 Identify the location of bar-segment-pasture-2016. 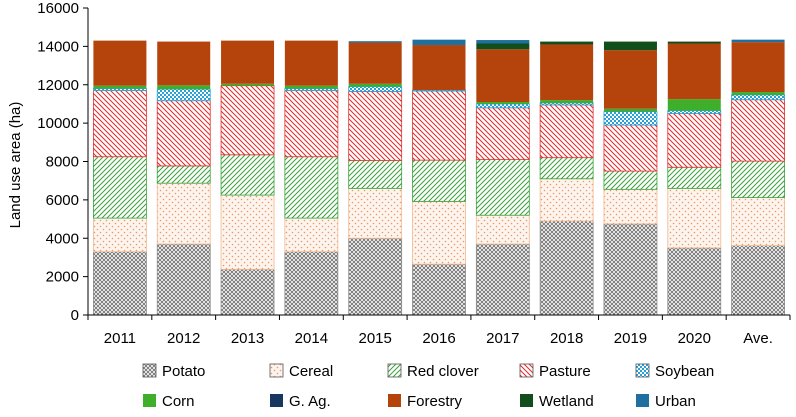
(439, 125).